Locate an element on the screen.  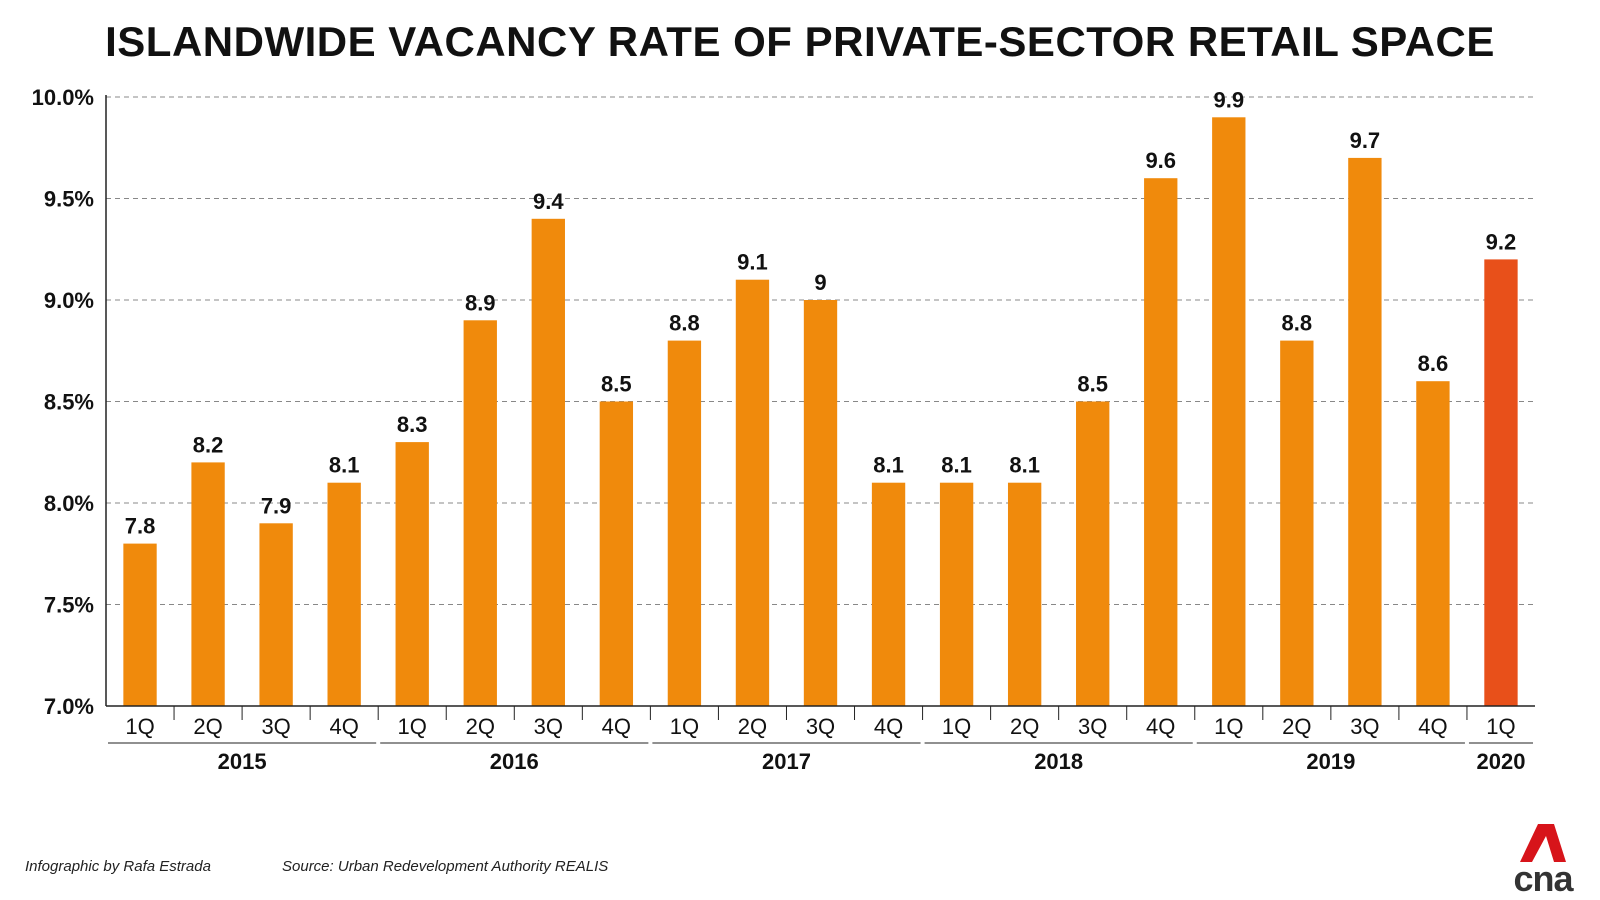
group-label: 2017 is located at coordinates (786, 761).